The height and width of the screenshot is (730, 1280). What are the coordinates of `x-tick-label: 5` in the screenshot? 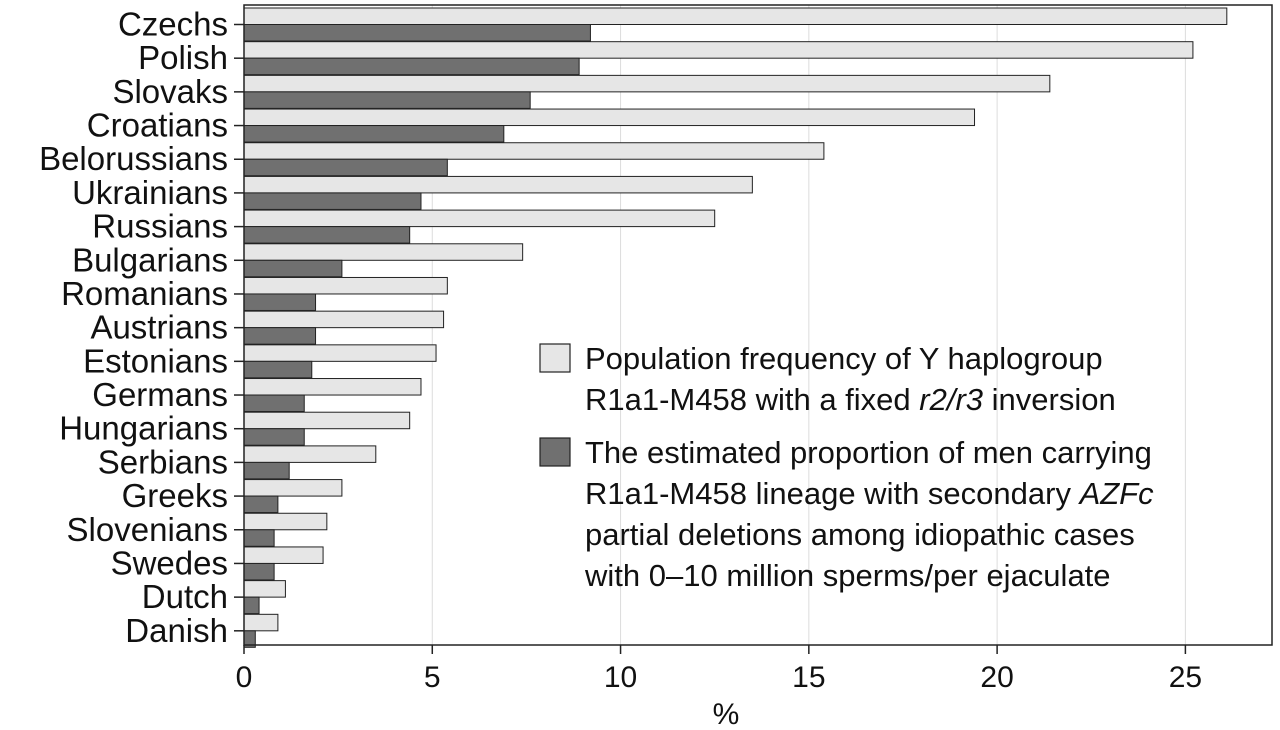 It's located at (432, 677).